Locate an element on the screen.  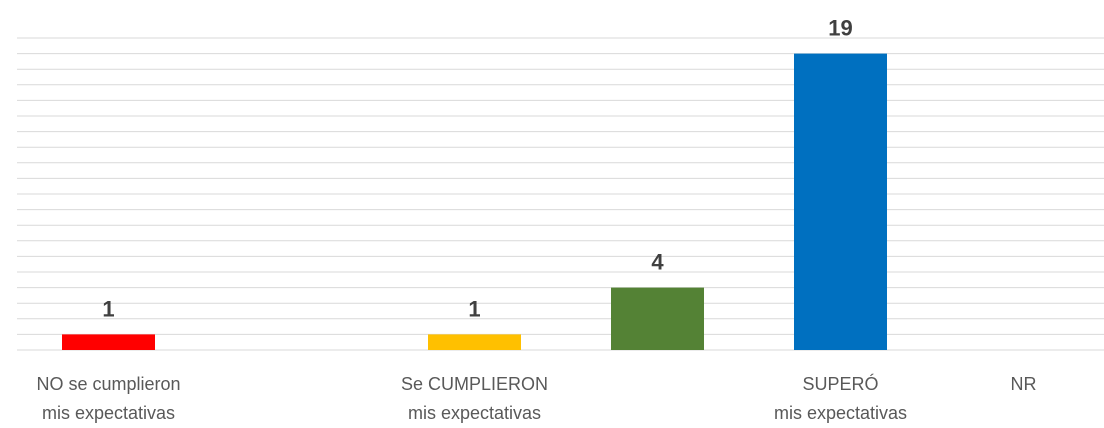
x-tick-label: NR is located at coordinates (1023, 384).